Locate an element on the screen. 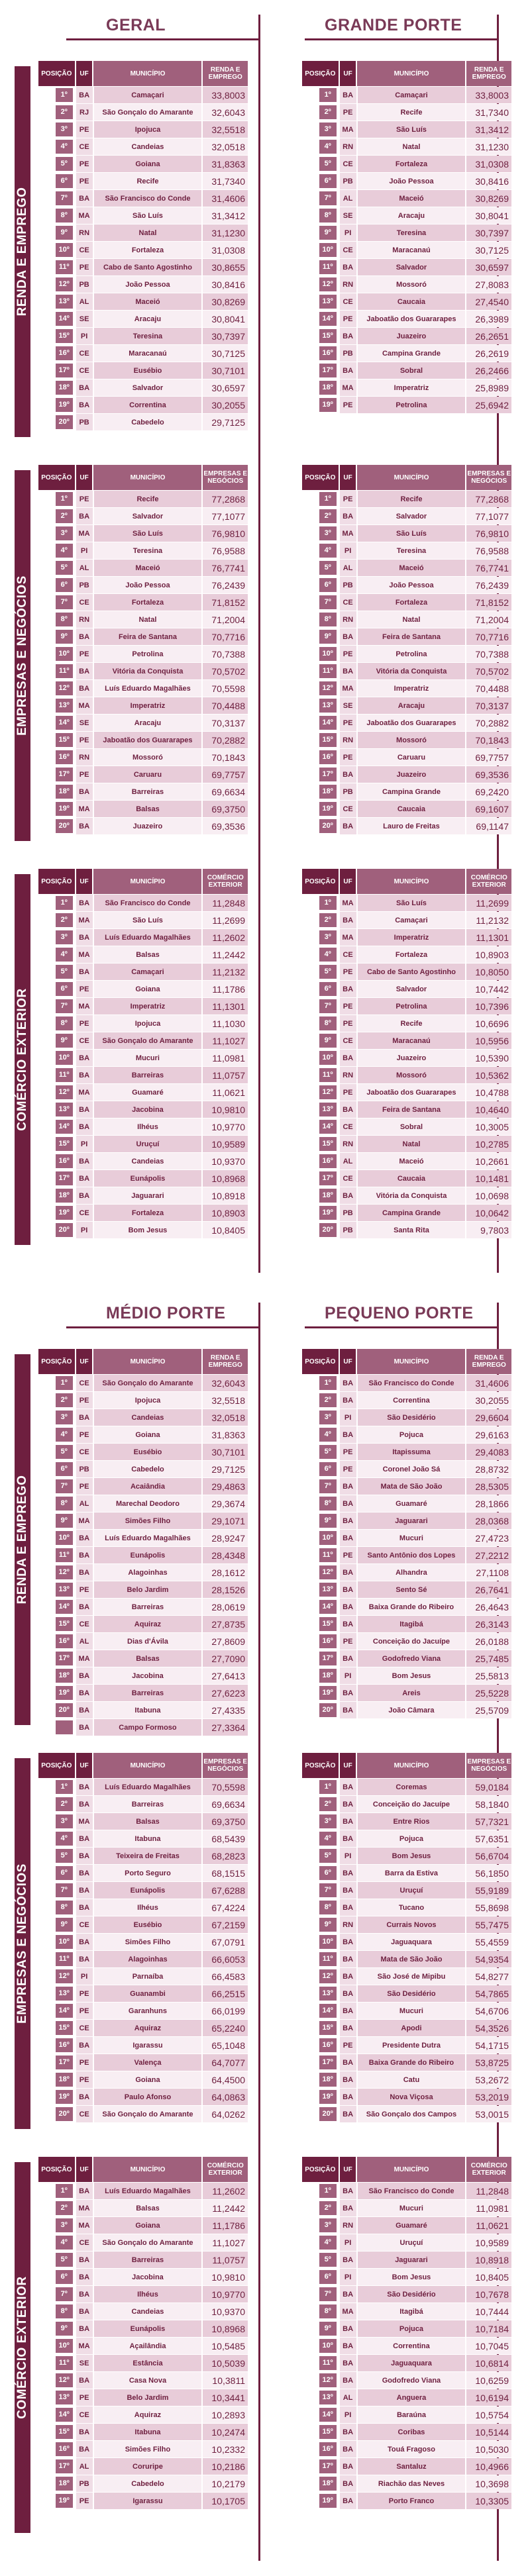  position-badge: 16º is located at coordinates (328, 757).